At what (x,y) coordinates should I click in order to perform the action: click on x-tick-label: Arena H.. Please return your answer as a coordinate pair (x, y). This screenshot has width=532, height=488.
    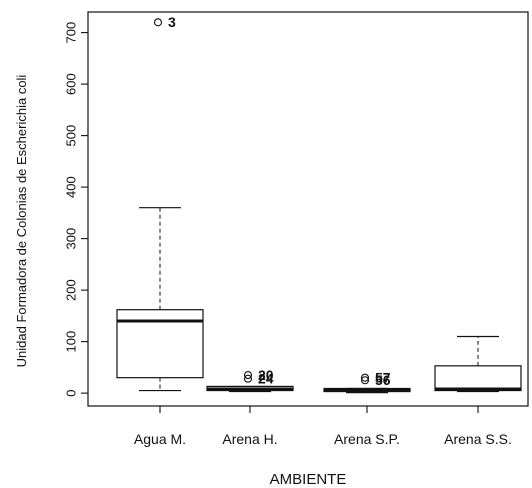
    Looking at the image, I should click on (249, 439).